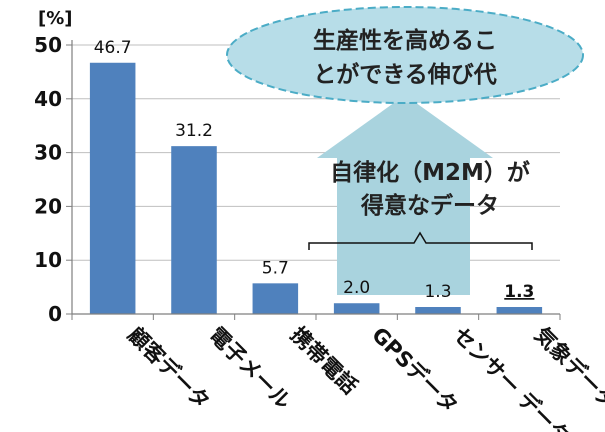 This screenshot has height=432, width=605. What do you see at coordinates (429, 205) in the screenshot?
I see `arrow-text-line-2: 得意なデータ` at bounding box center [429, 205].